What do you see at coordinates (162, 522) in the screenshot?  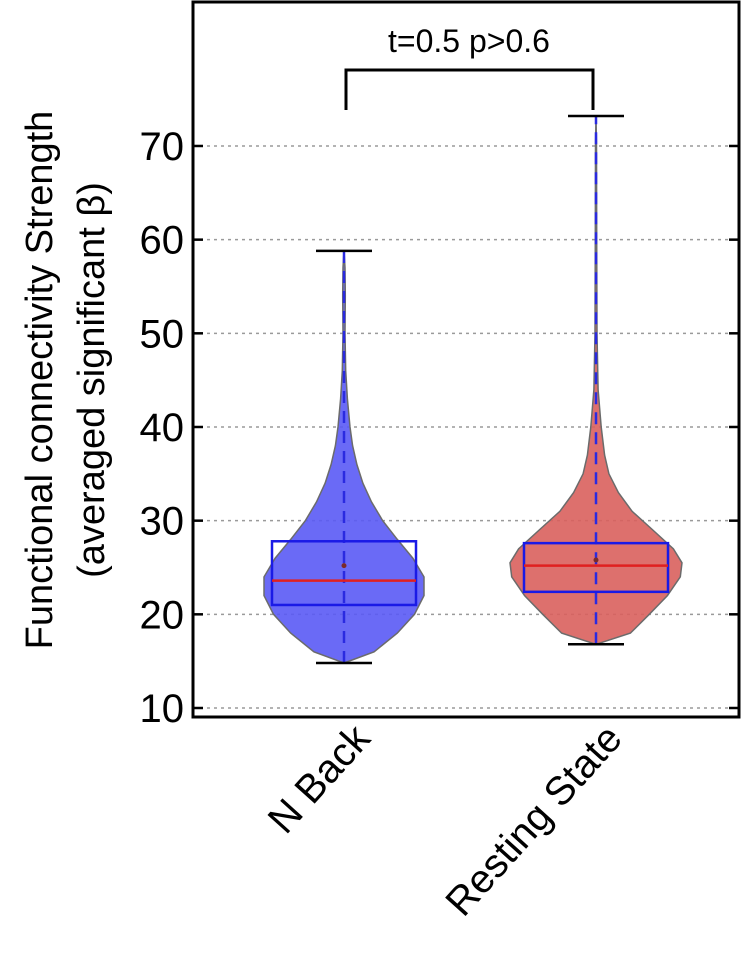 I see `y-tick-label: 30` at bounding box center [162, 522].